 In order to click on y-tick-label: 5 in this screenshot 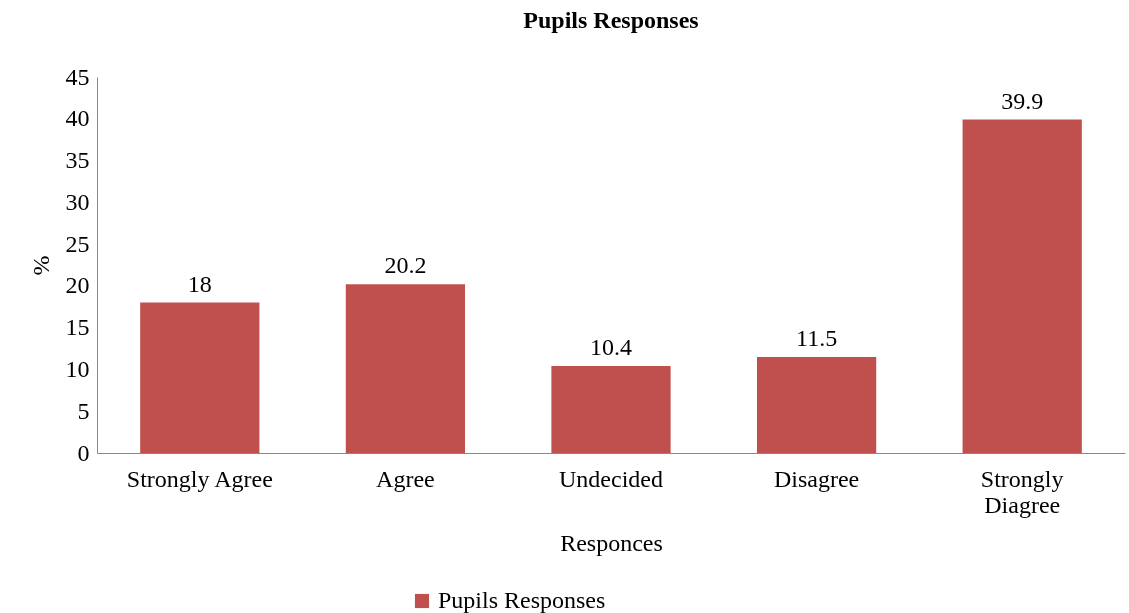, I will do `click(83, 410)`.